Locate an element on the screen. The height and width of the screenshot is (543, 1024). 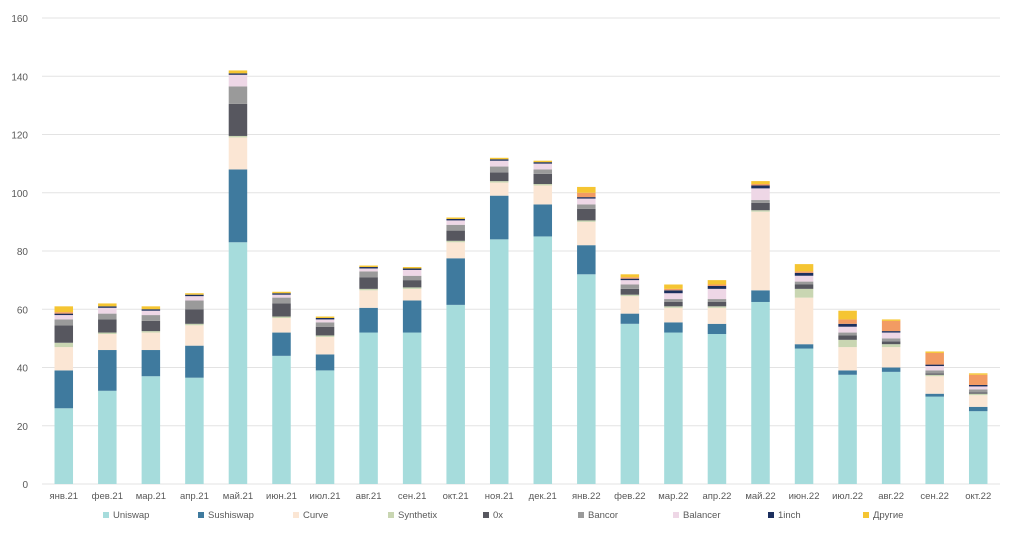
x-tick-label: фев.22 is located at coordinates (629, 496).